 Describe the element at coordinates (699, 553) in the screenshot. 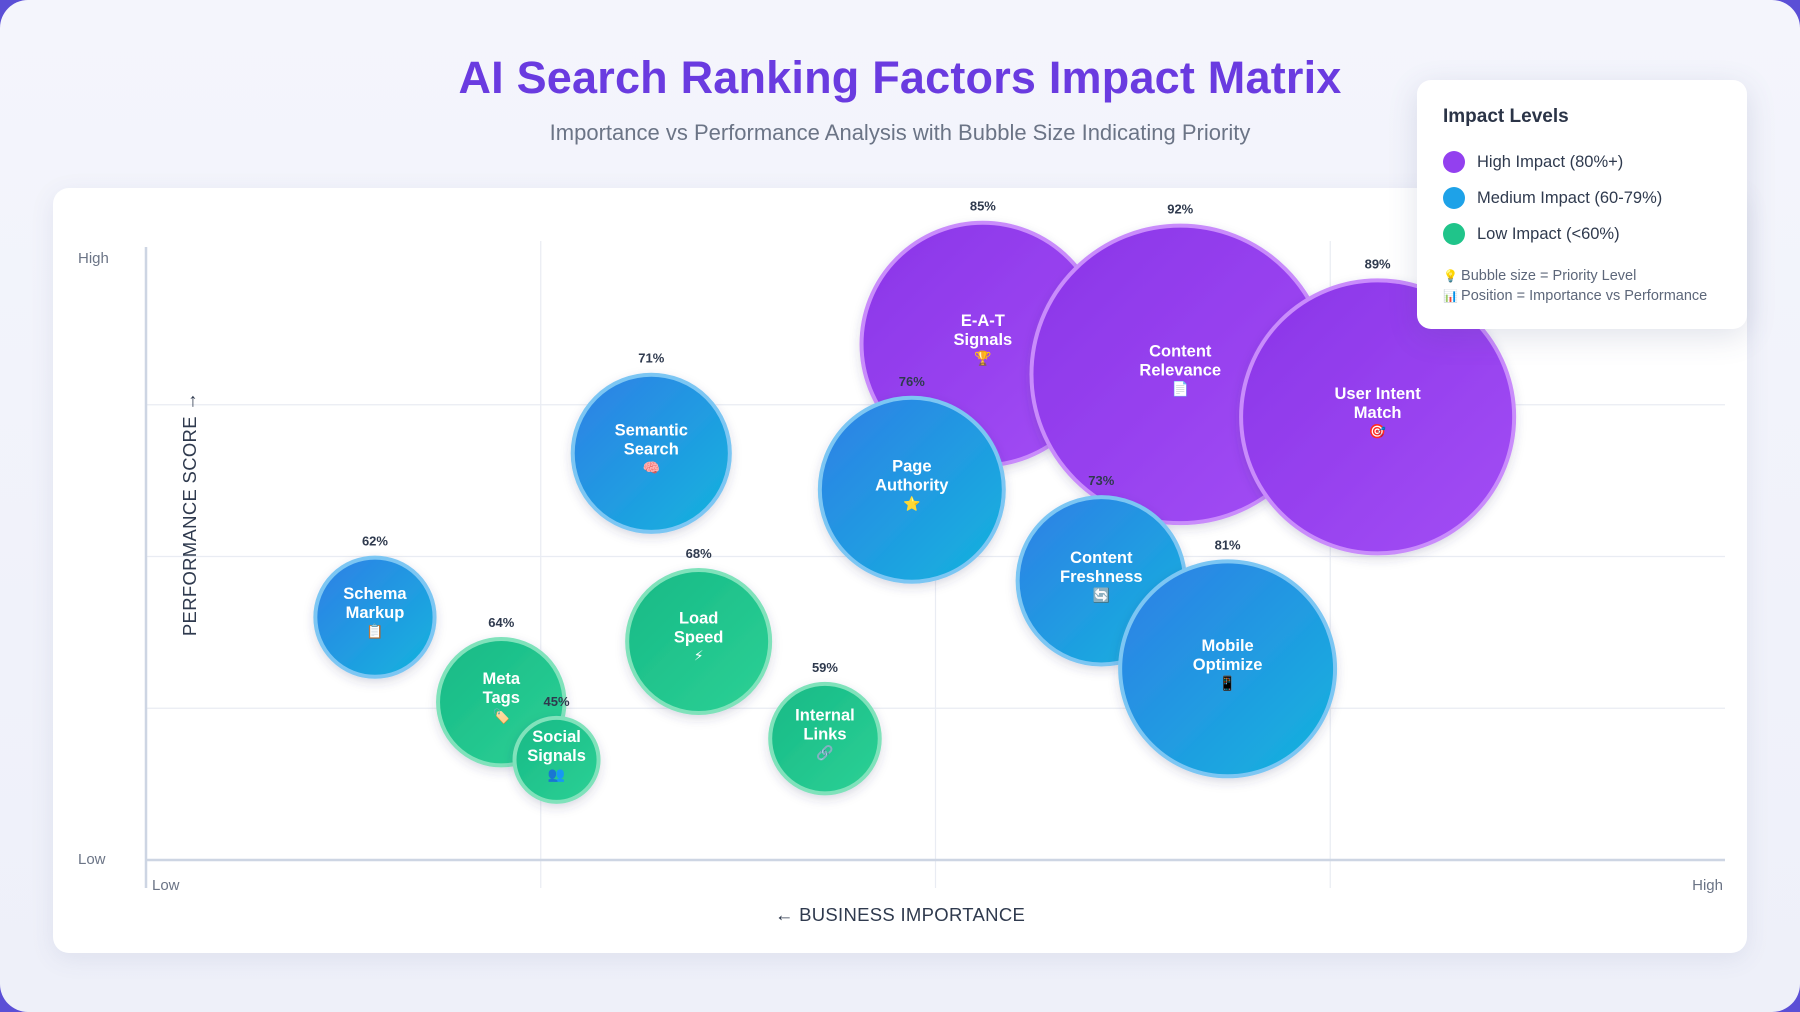

I see `bubble-value-label-load-speed: 68%` at that location.